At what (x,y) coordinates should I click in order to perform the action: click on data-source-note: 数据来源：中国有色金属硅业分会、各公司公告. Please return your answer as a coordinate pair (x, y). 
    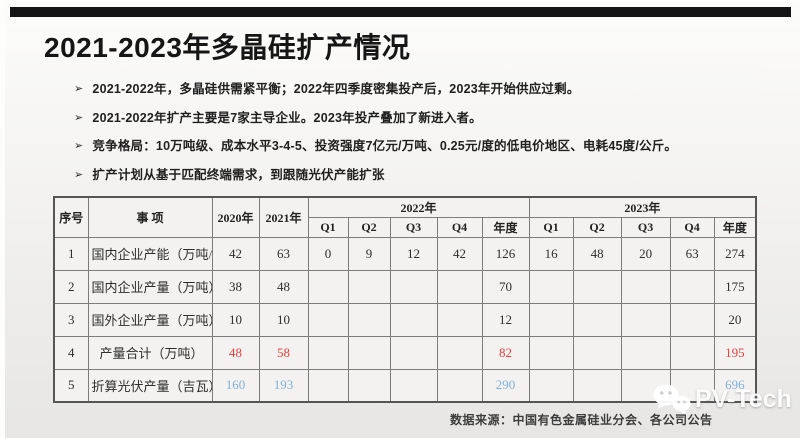
    Looking at the image, I should click on (581, 420).